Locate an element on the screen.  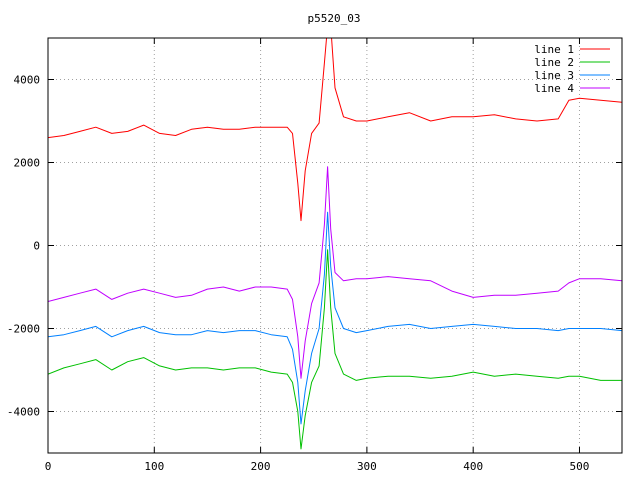
x-tick-label: 0 is located at coordinates (48, 466).